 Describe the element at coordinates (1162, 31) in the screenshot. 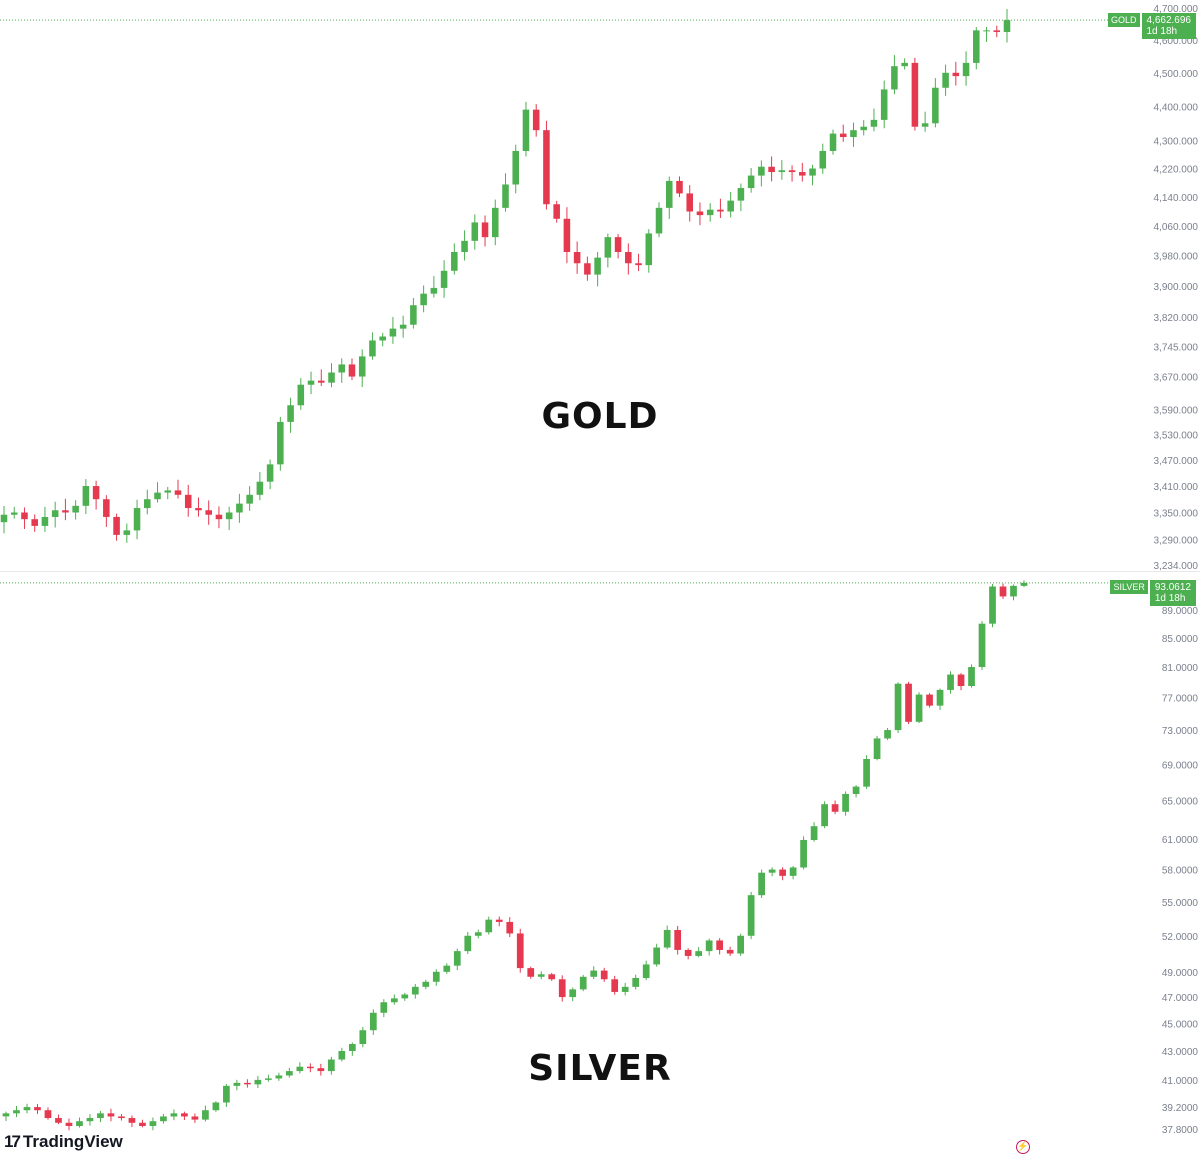

I see `gold-countdown: 1d 18h` at that location.